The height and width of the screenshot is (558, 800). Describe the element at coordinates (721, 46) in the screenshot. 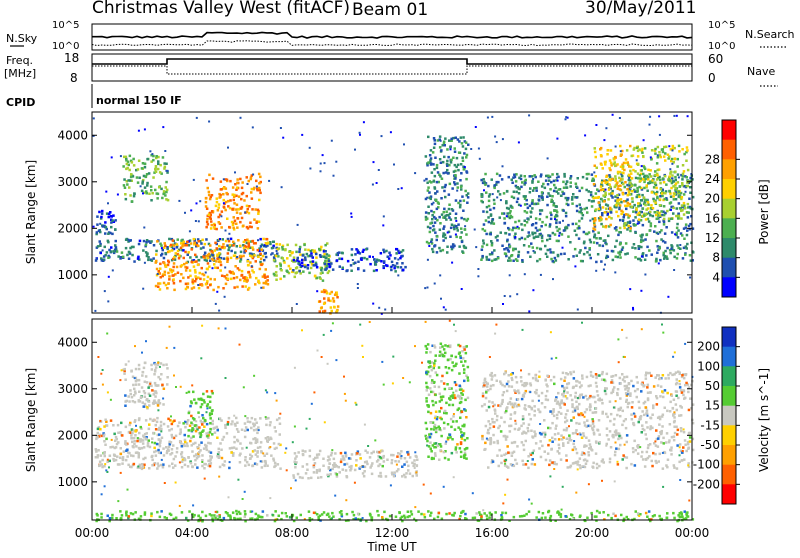

I see `nsearch-tick-bottom: 10^0` at that location.